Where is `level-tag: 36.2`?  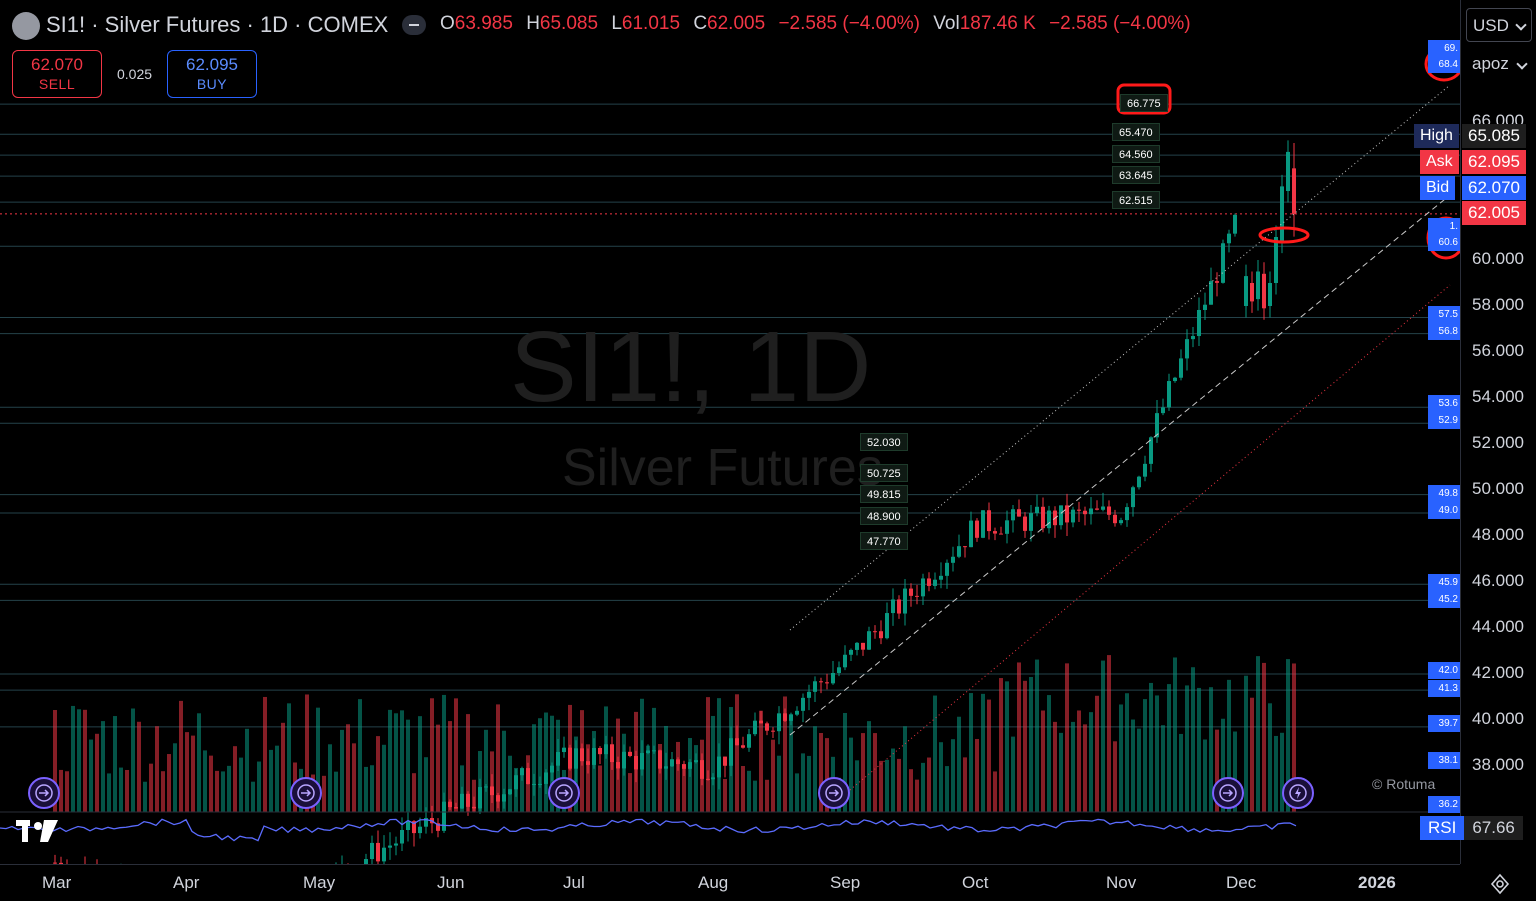 level-tag: 36.2 is located at coordinates (1444, 804).